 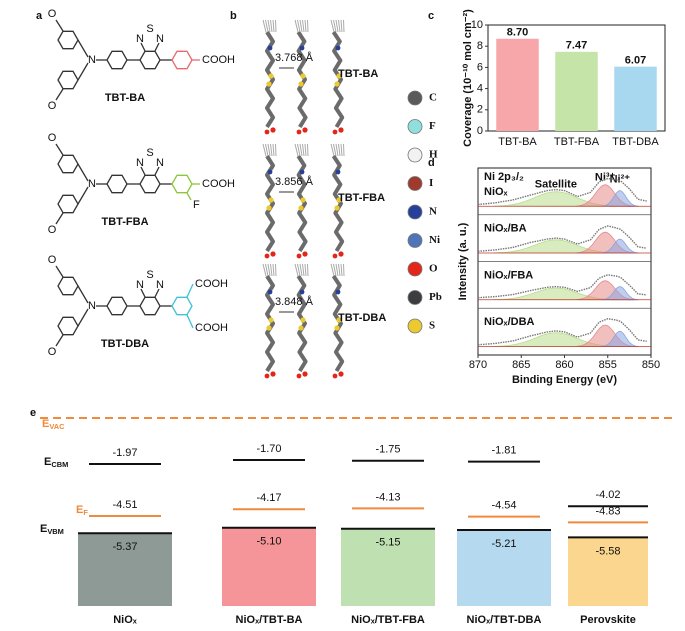 I want to click on series-label: NiOₓ, so click(x=496, y=192).